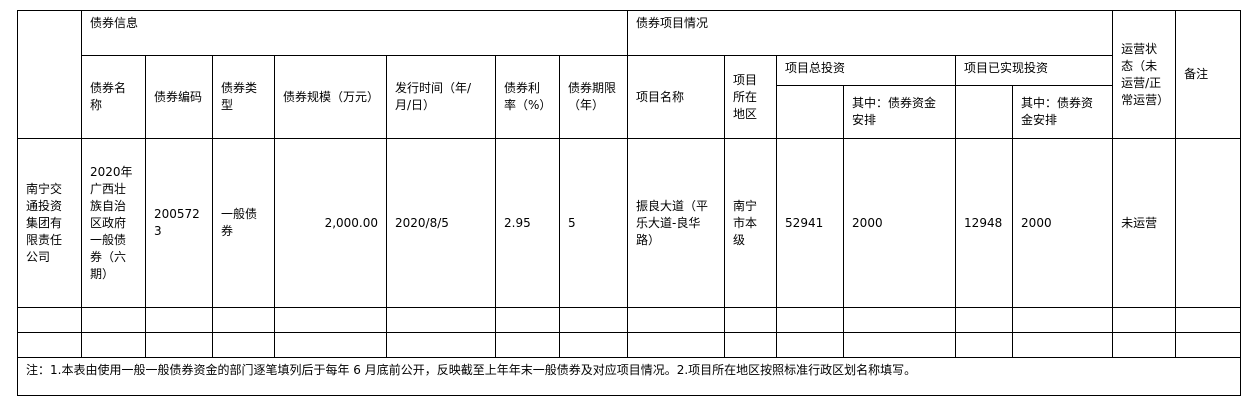 The width and height of the screenshot is (1250, 404). I want to click on status-cell: 未运营, so click(1144, 223).